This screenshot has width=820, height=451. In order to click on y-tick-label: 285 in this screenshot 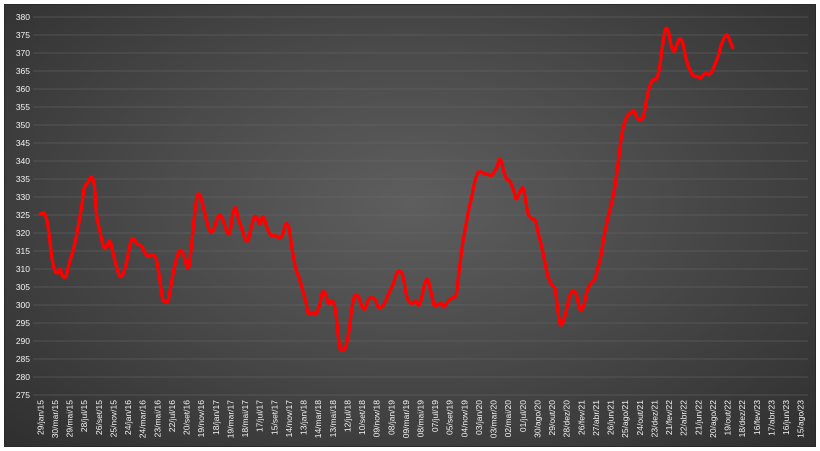, I will do `click(23, 359)`.